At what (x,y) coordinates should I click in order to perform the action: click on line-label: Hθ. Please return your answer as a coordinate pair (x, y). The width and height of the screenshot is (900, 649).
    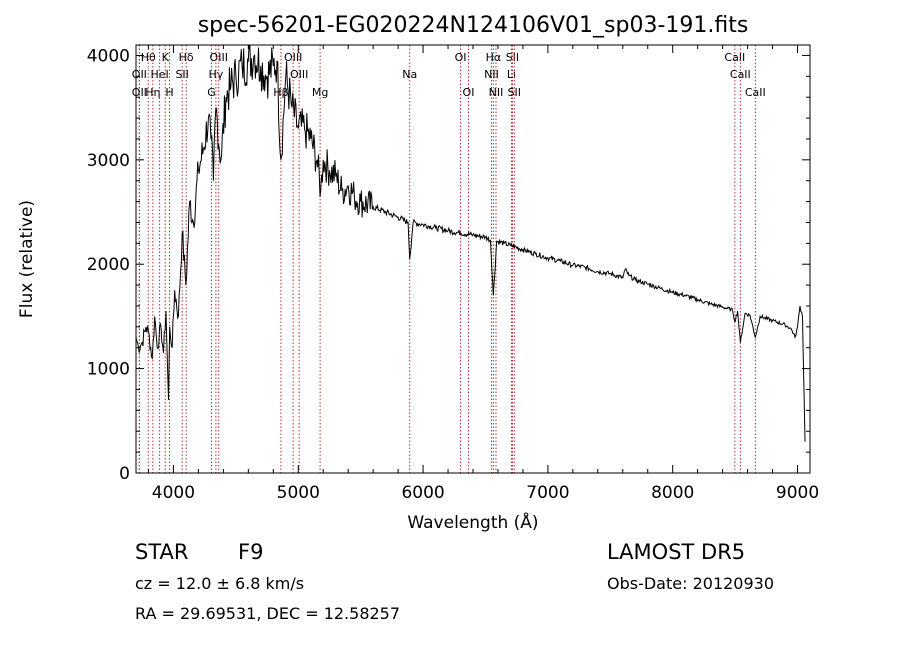
    Looking at the image, I should click on (148, 57).